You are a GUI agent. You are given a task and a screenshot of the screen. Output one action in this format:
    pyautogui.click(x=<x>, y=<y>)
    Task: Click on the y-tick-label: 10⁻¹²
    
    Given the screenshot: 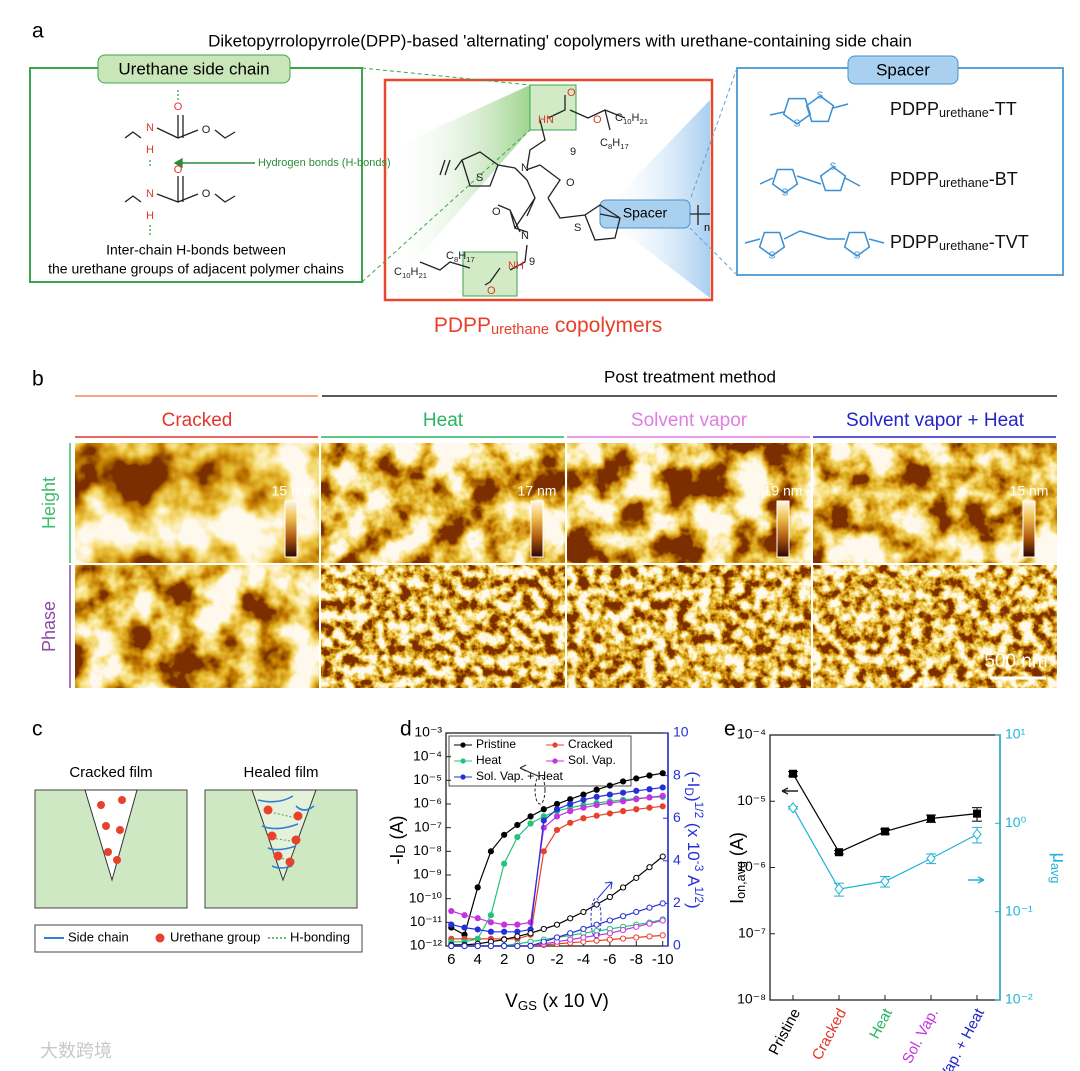 What is the action you would take?
    pyautogui.click(x=426, y=945)
    